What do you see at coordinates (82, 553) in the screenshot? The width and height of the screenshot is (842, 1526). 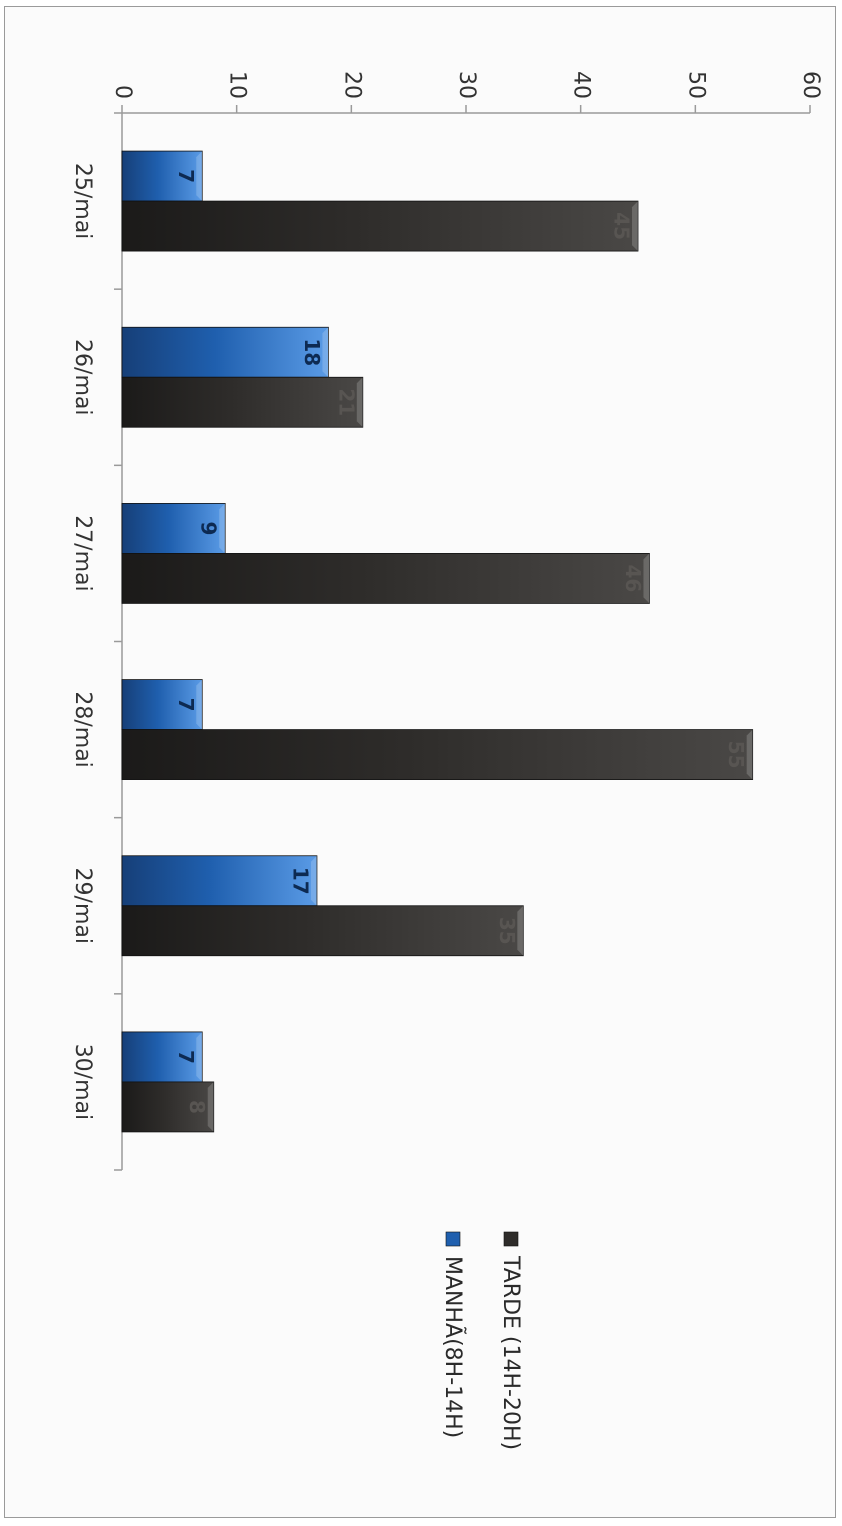 I see `category-tick-label: 27/mai` at bounding box center [82, 553].